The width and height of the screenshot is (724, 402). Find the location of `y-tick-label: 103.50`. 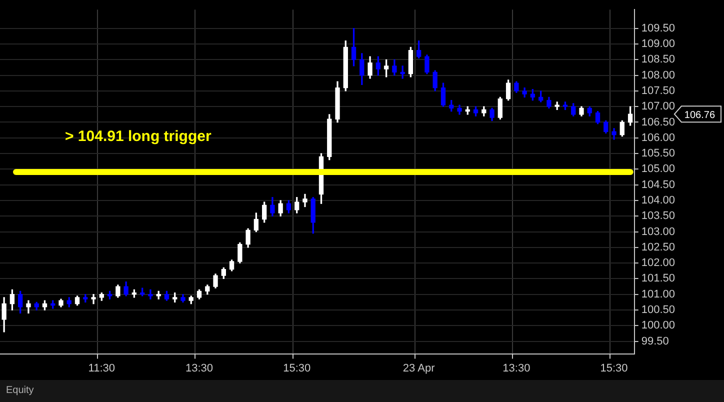

y-tick-label: 103.50 is located at coordinates (658, 216).